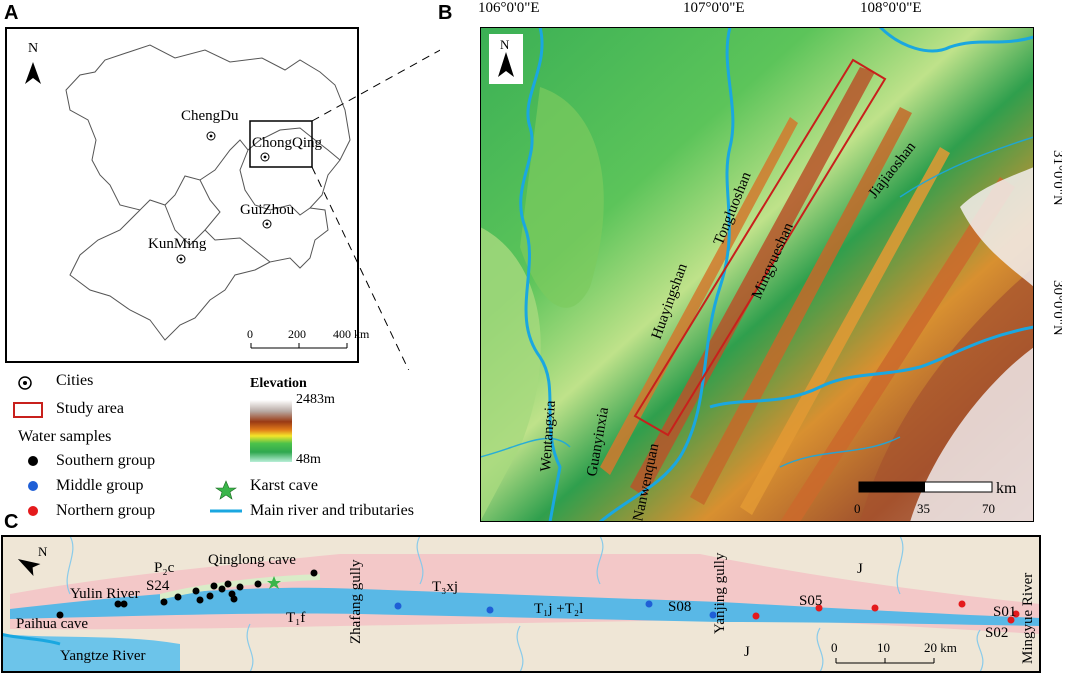 This screenshot has height=676, width=1065. I want to click on lon-label: 107°0'0"E, so click(714, 8).